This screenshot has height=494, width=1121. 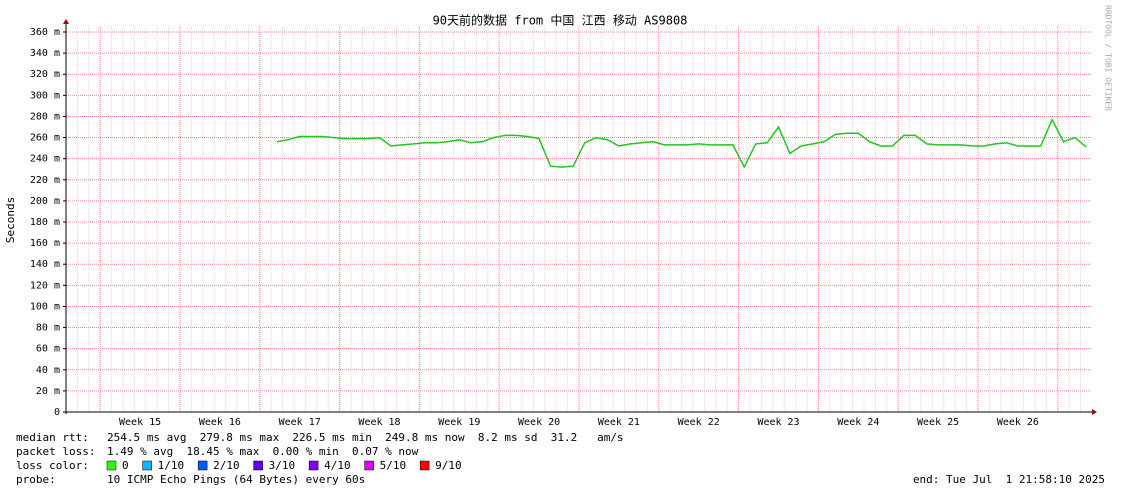 I want to click on y-tick-label: 140 m, so click(x=45, y=264).